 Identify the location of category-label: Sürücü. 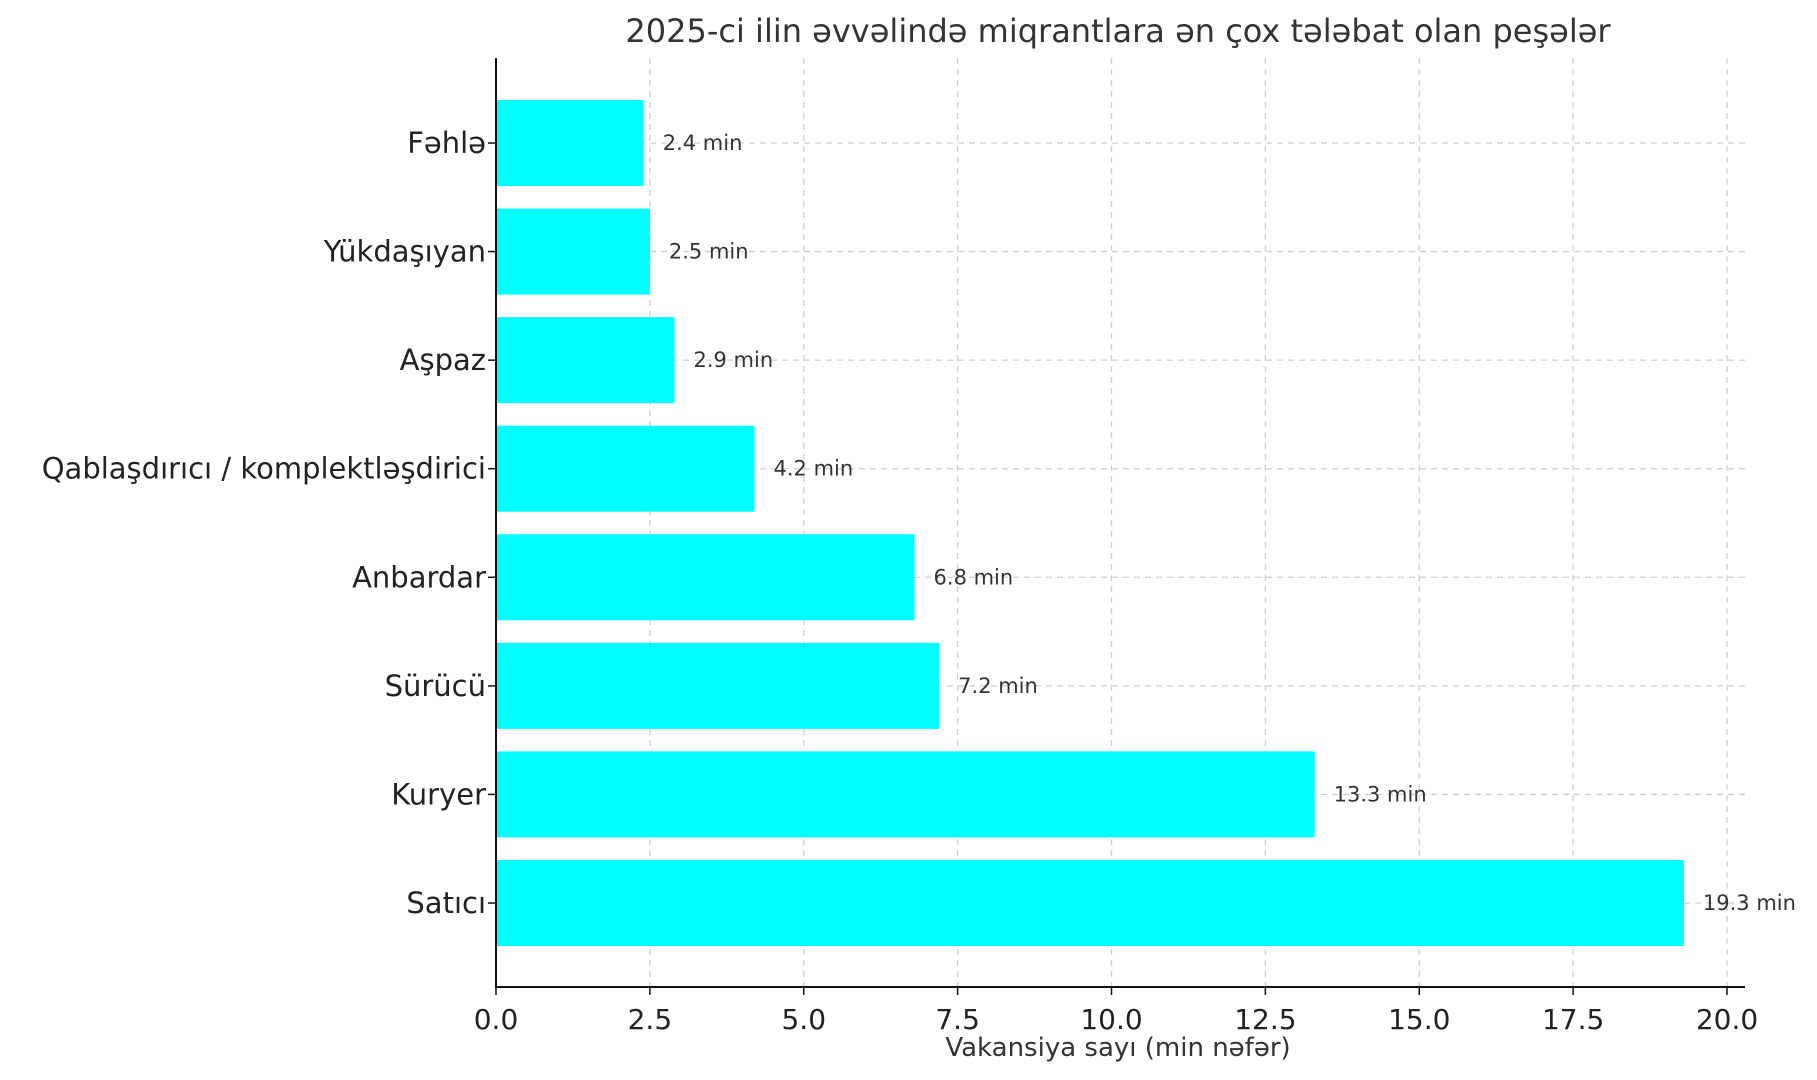
(435, 686).